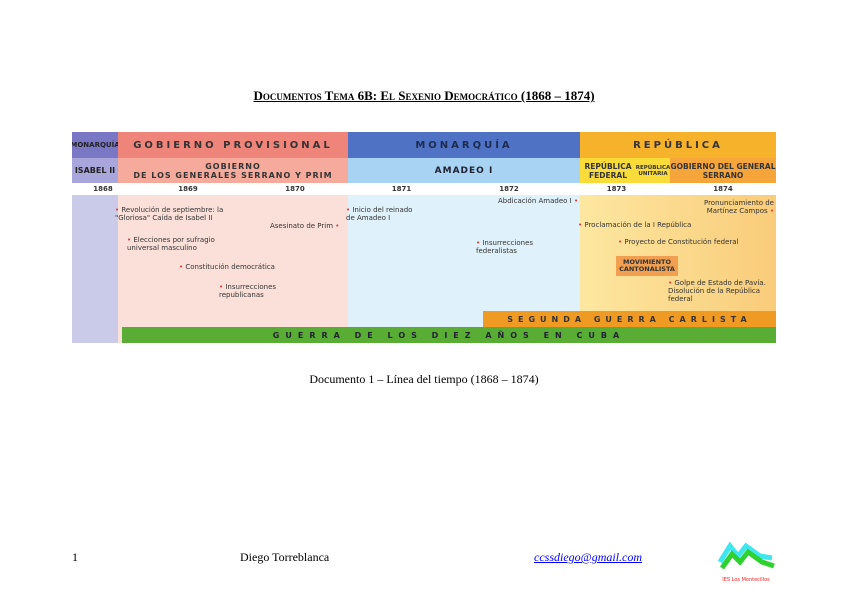 The height and width of the screenshot is (599, 848). Describe the element at coordinates (295, 189) in the screenshot. I see `year: 1870` at that location.